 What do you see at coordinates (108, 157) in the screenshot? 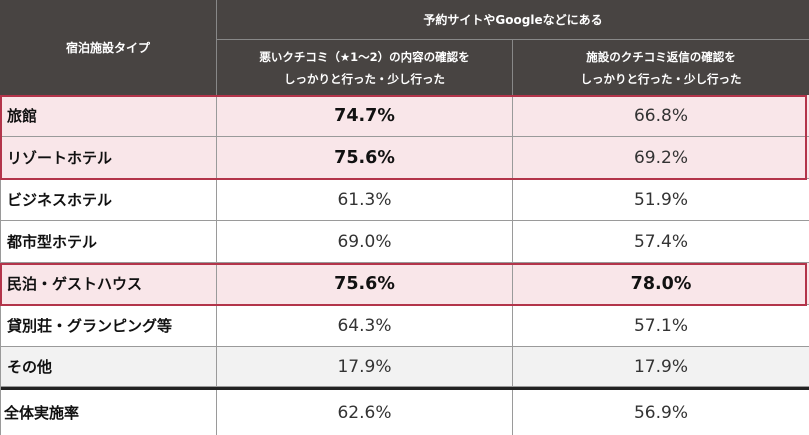
I see `row-label: リゾートホテル` at bounding box center [108, 157].